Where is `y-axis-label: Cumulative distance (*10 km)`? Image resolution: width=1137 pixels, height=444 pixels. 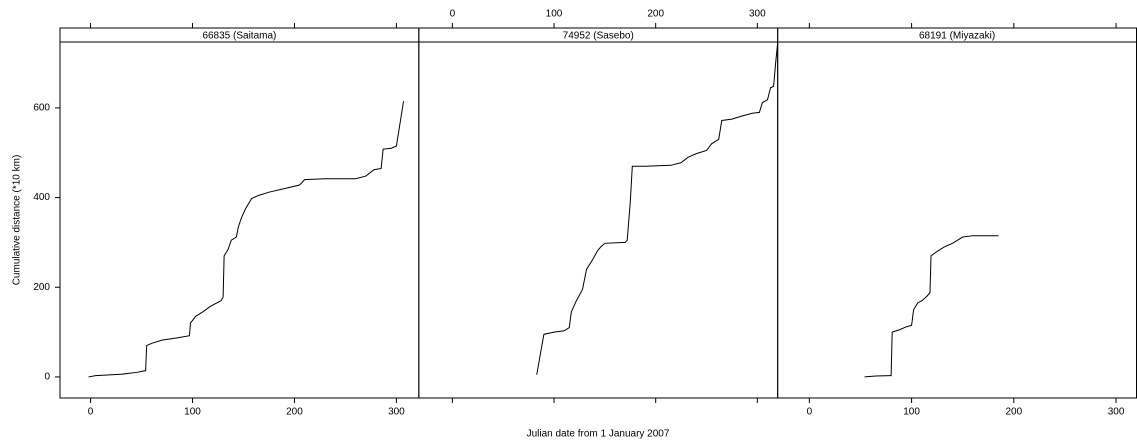
y-axis-label: Cumulative distance (*10 km) is located at coordinates (17, 220).